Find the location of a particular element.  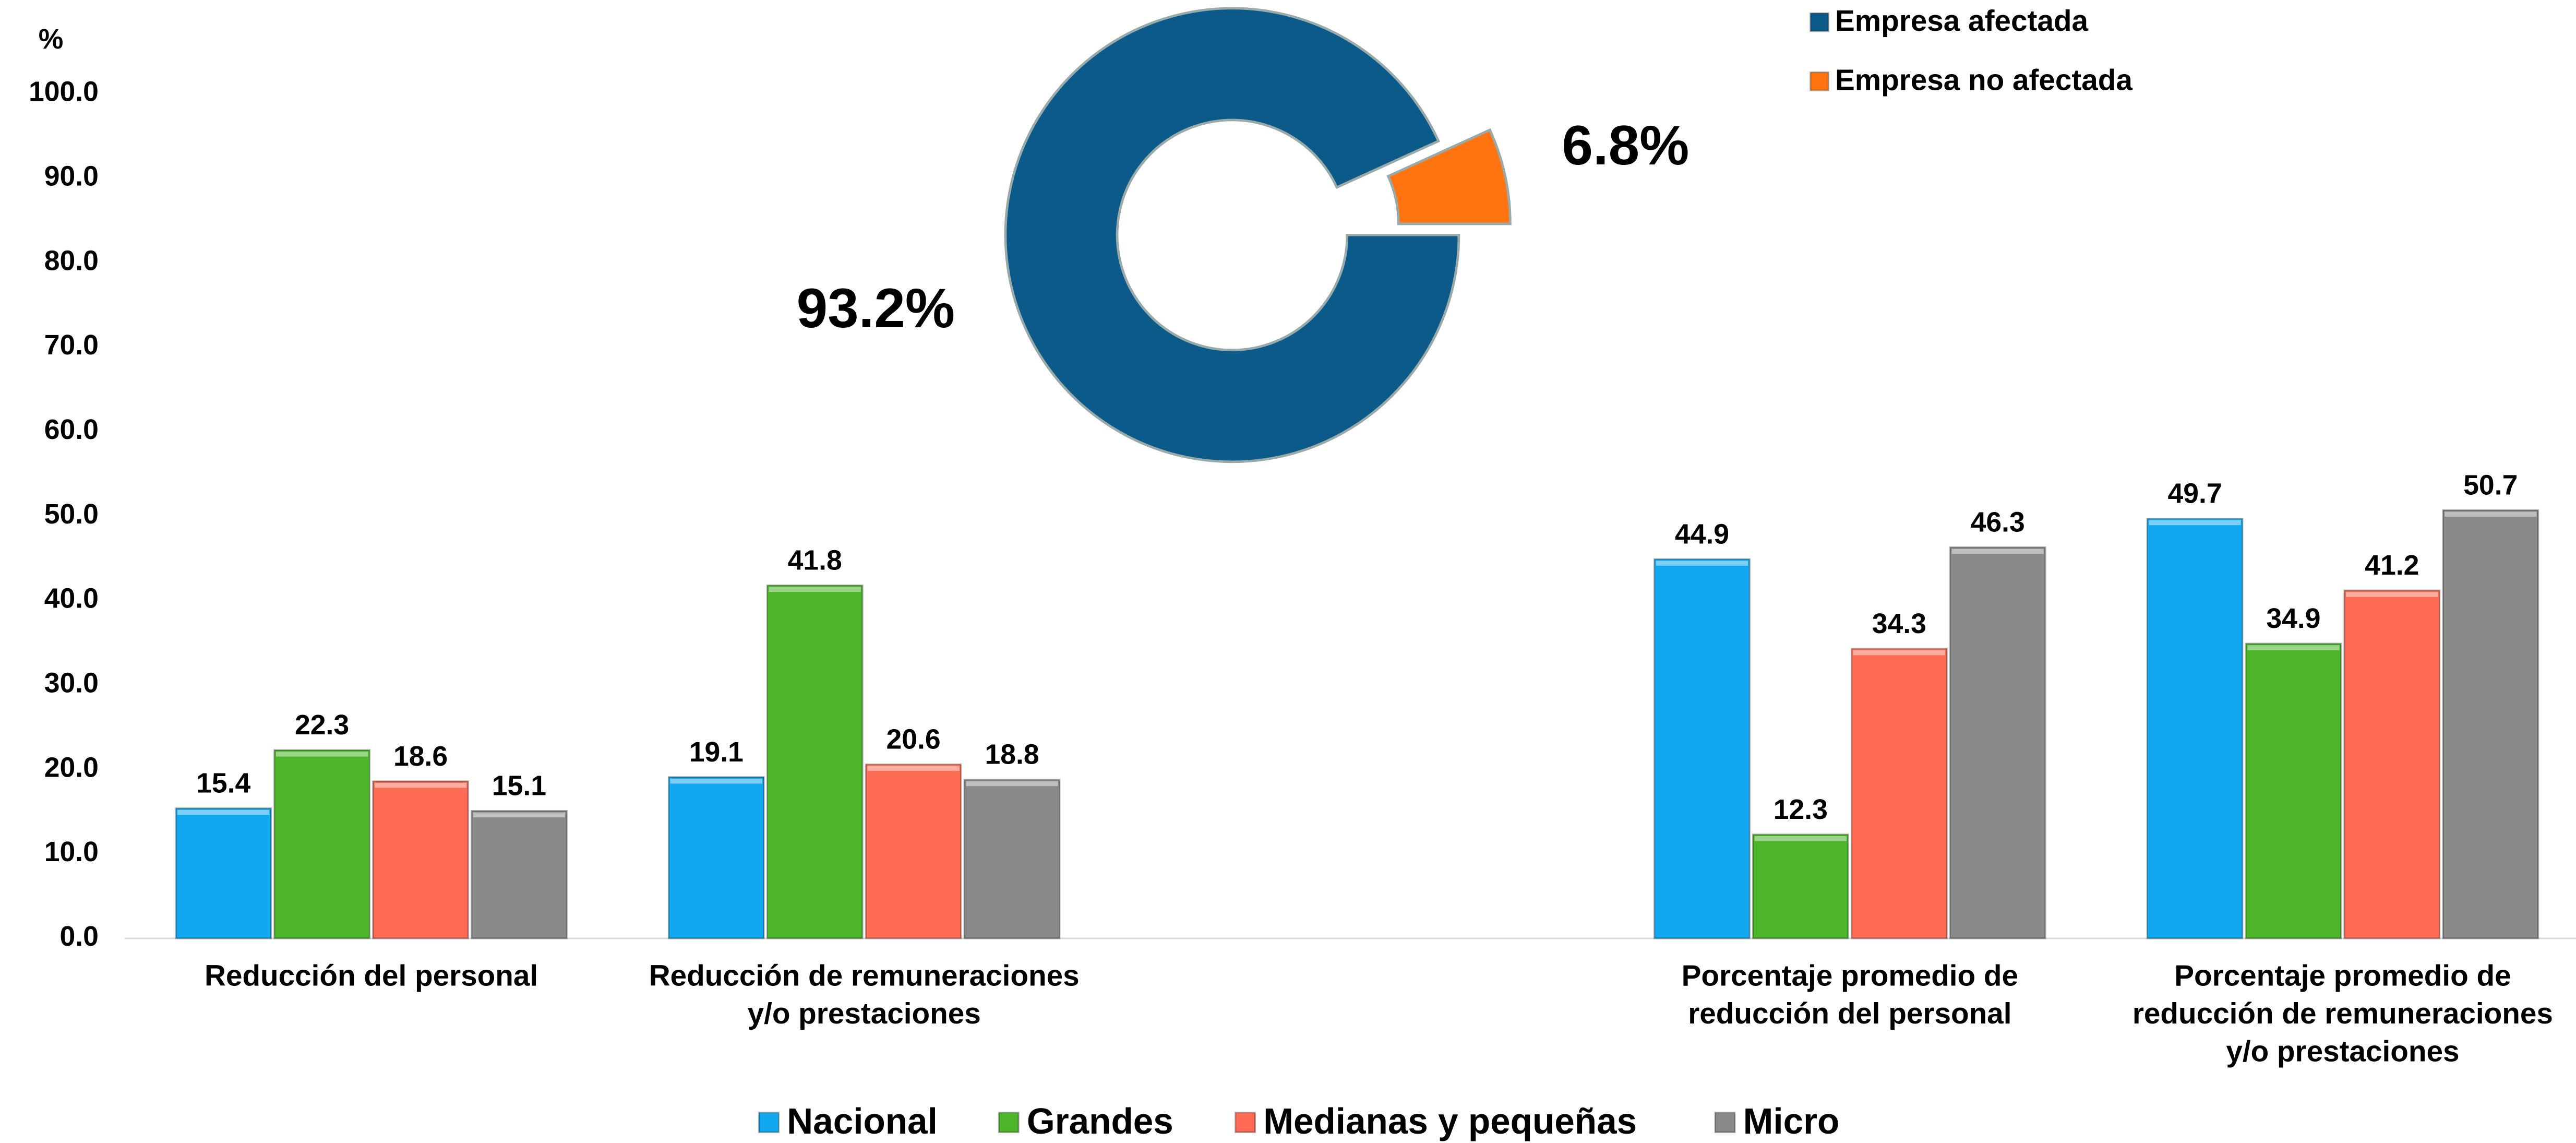

data-label: 34.3 is located at coordinates (1899, 624).